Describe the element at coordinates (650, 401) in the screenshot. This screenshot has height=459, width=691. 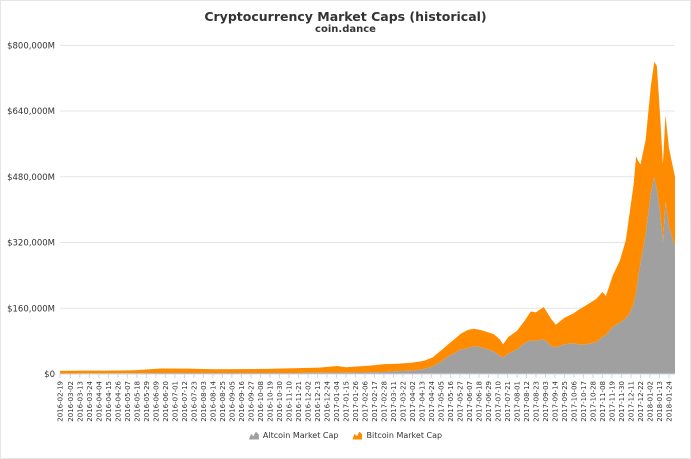
I see `x-tick-label: 2018-01-02` at that location.